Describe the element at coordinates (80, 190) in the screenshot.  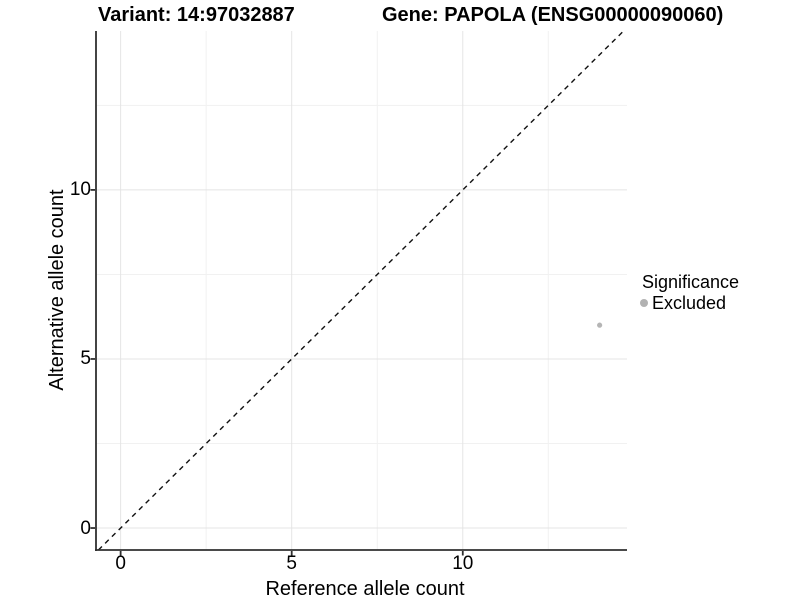
I see `y-tick-label: 10` at that location.